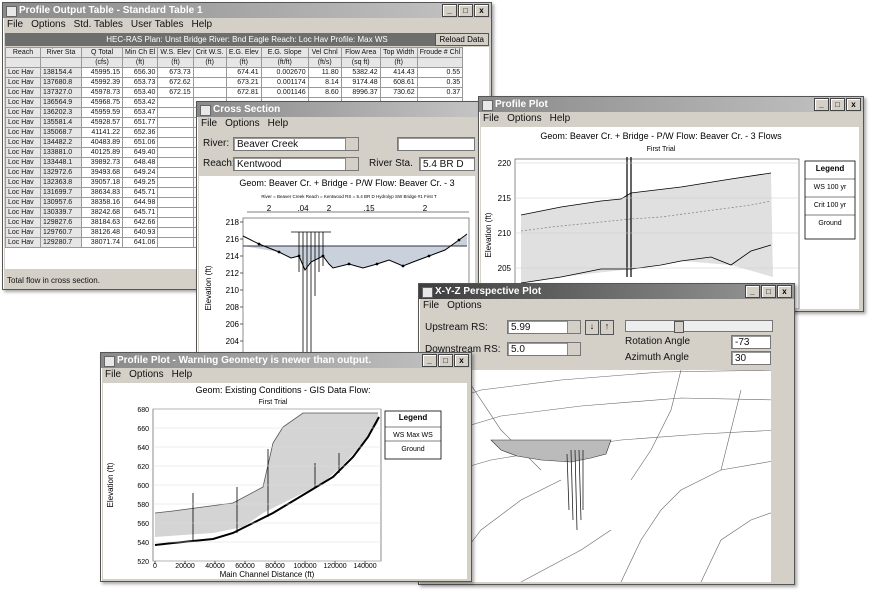 This screenshot has height=591, width=884. I want to click on down-button: ↓, so click(592, 327).